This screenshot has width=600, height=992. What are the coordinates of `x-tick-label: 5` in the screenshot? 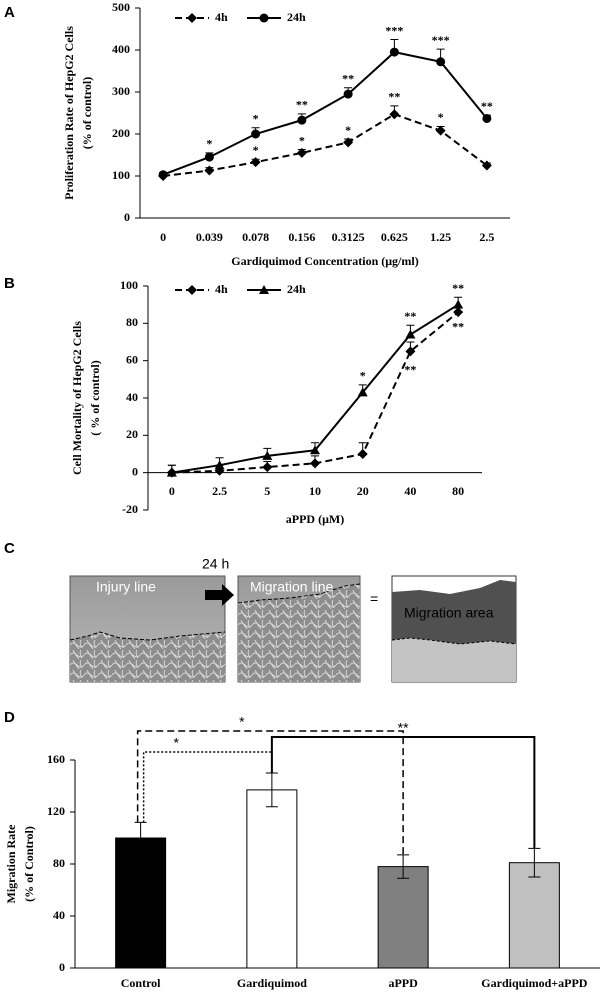 It's located at (267, 491).